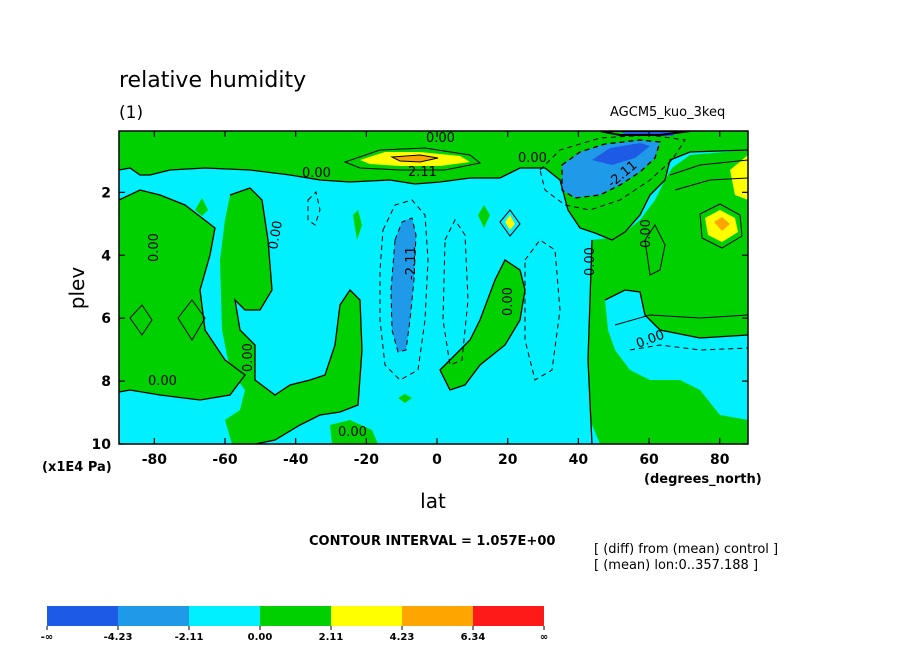 Image resolution: width=904 pixels, height=654 pixels. Describe the element at coordinates (102, 445) in the screenshot. I see `y-tick-label: 10` at that location.